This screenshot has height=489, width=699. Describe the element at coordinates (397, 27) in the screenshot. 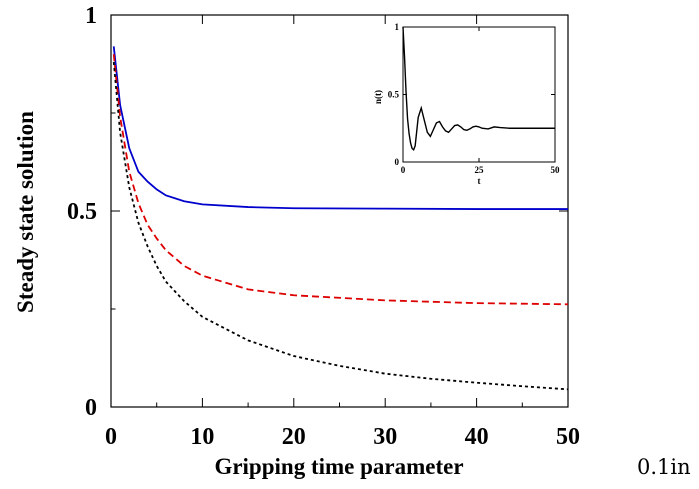

I see `inset-y-tick-label: 1` at that location.